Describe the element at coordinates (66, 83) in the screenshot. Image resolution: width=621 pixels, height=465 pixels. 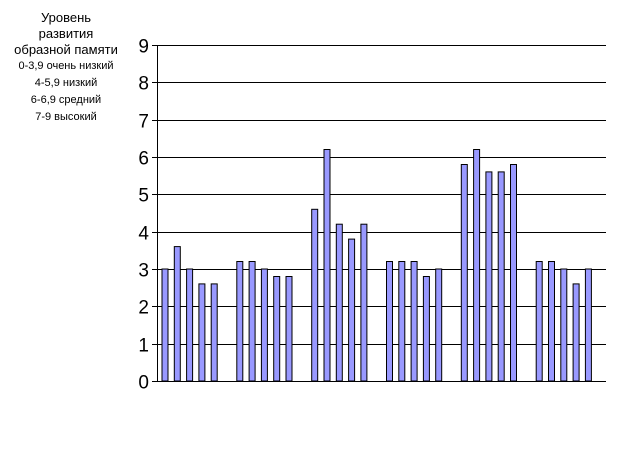
I see `legend-line: 4-5,9 низкий` at that location.